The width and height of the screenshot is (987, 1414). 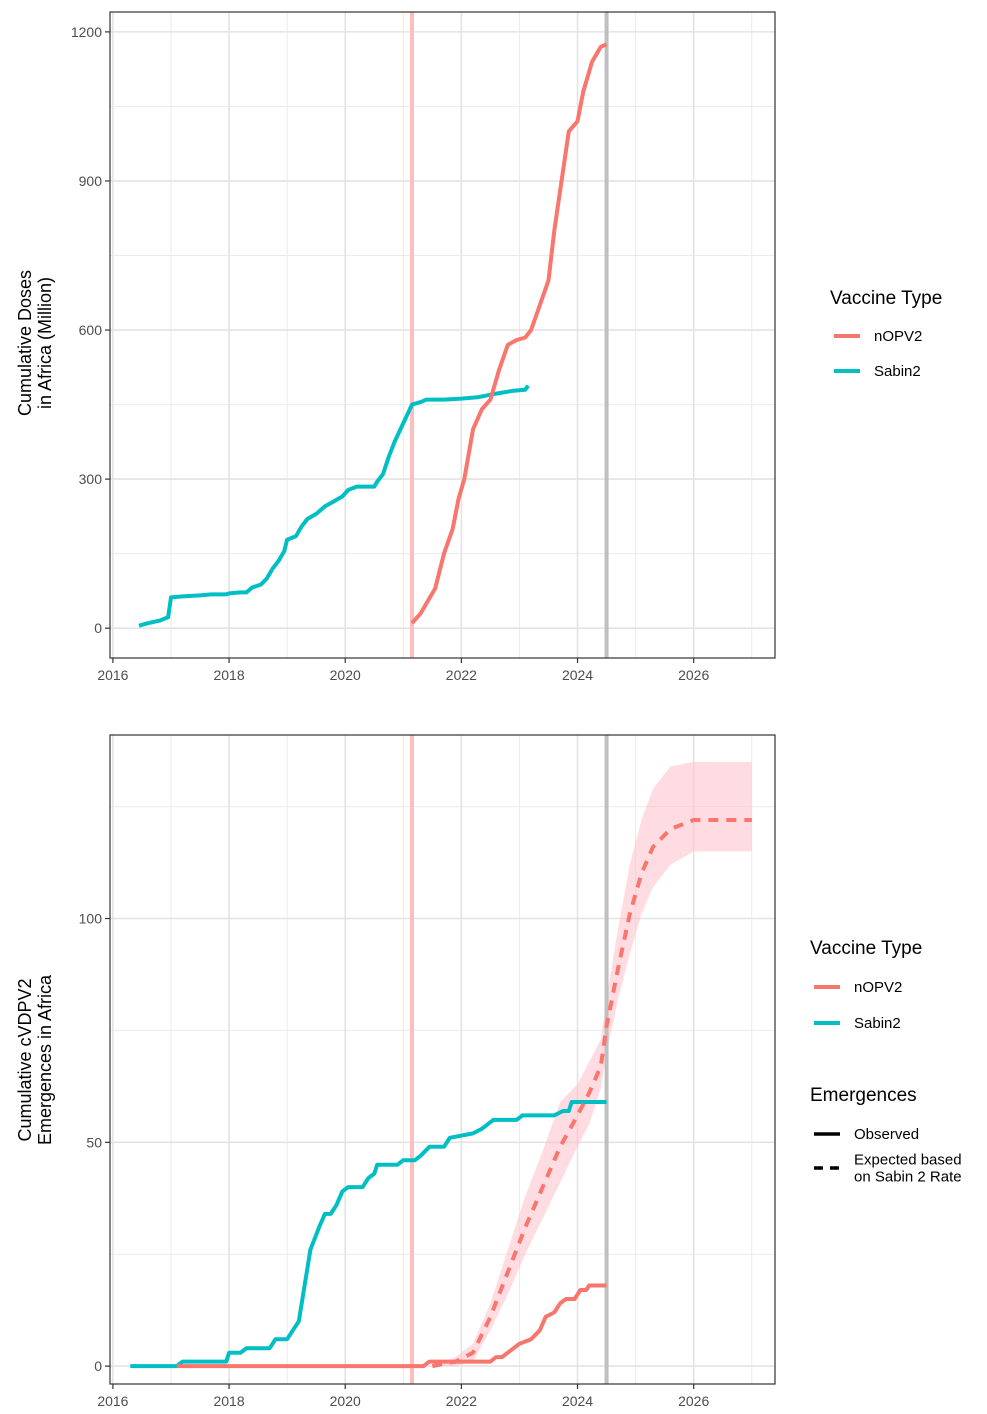 What do you see at coordinates (25, 343) in the screenshot?
I see `y-axis-title: Cumulative Doses` at bounding box center [25, 343].